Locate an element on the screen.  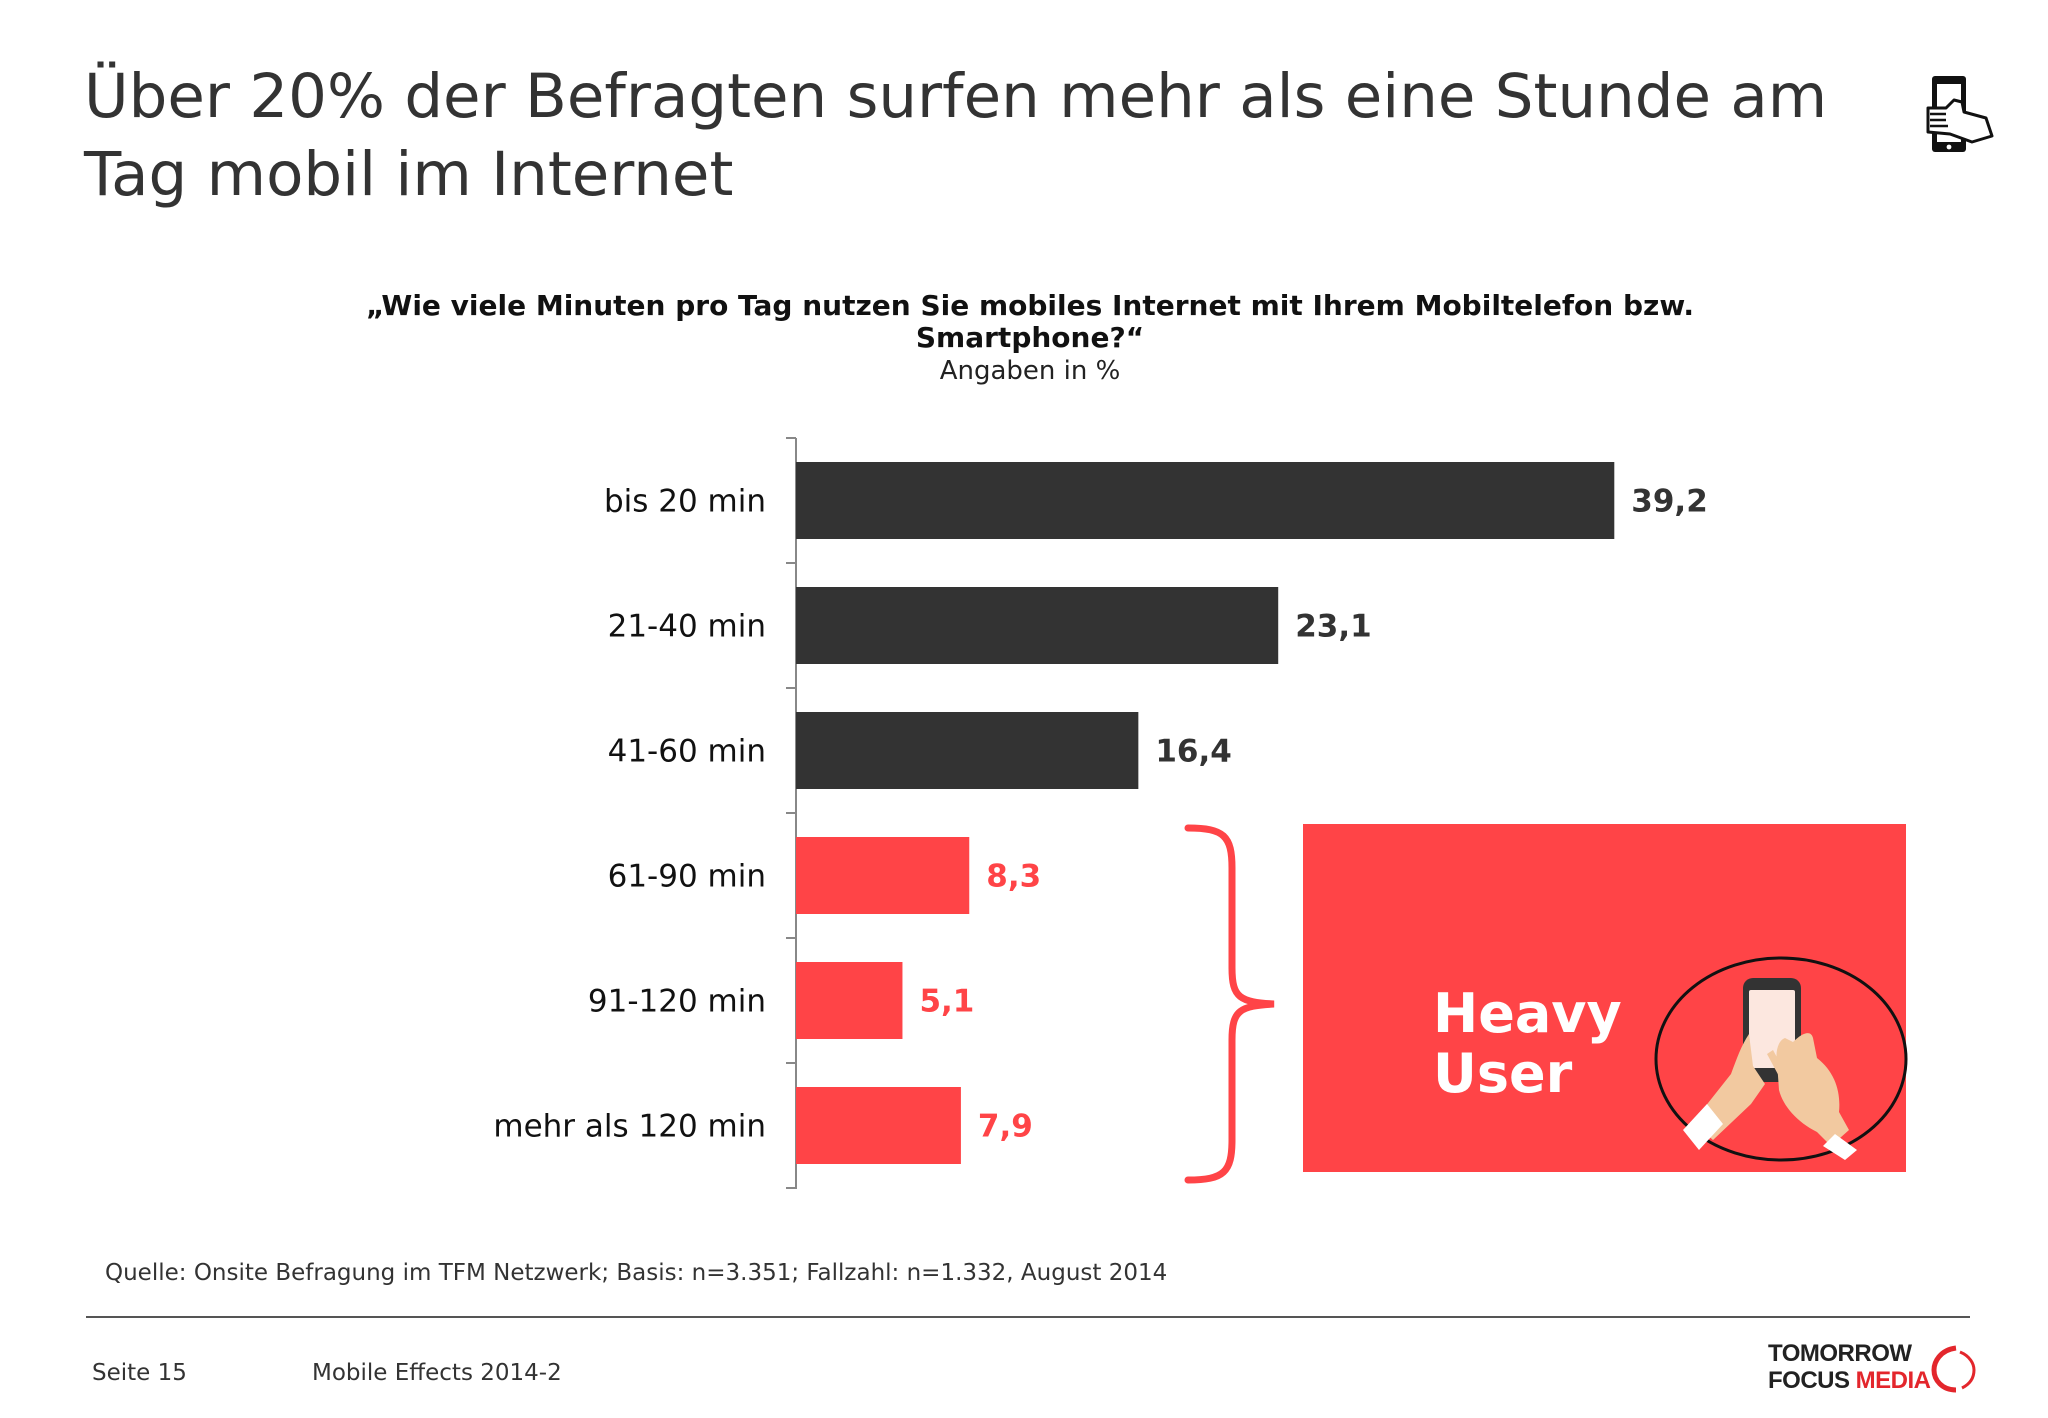
category-label: bis 20 min is located at coordinates (685, 502).